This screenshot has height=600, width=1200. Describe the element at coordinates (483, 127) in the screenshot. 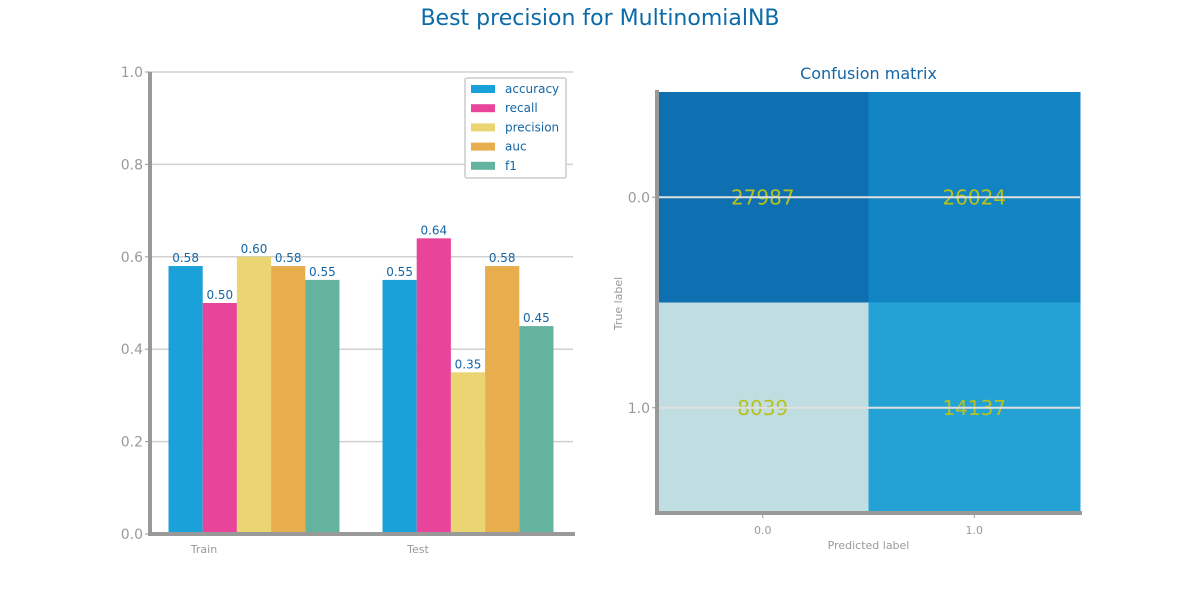

I see `legend-swatch-precision` at that location.